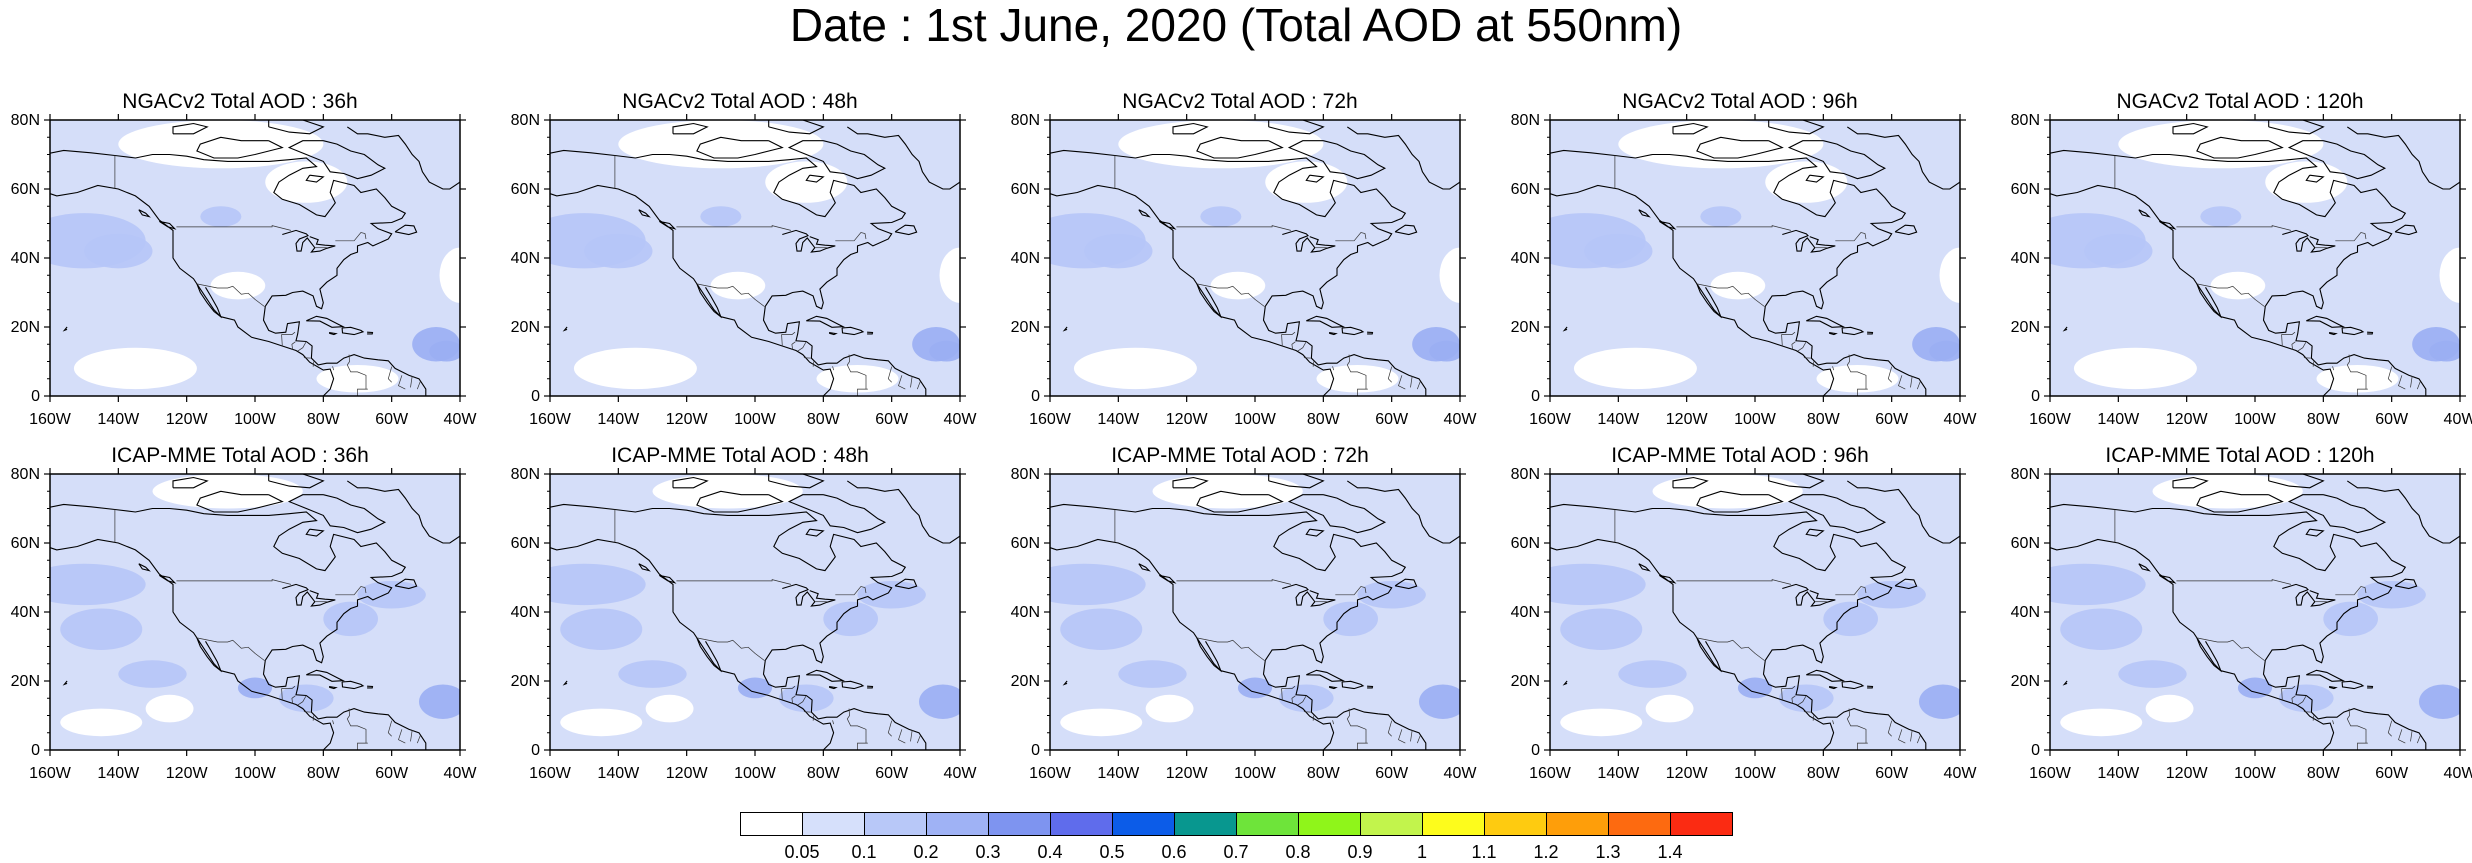  What do you see at coordinates (1236, 852) in the screenshot?
I see `colorbar-label: 0.7` at bounding box center [1236, 852].